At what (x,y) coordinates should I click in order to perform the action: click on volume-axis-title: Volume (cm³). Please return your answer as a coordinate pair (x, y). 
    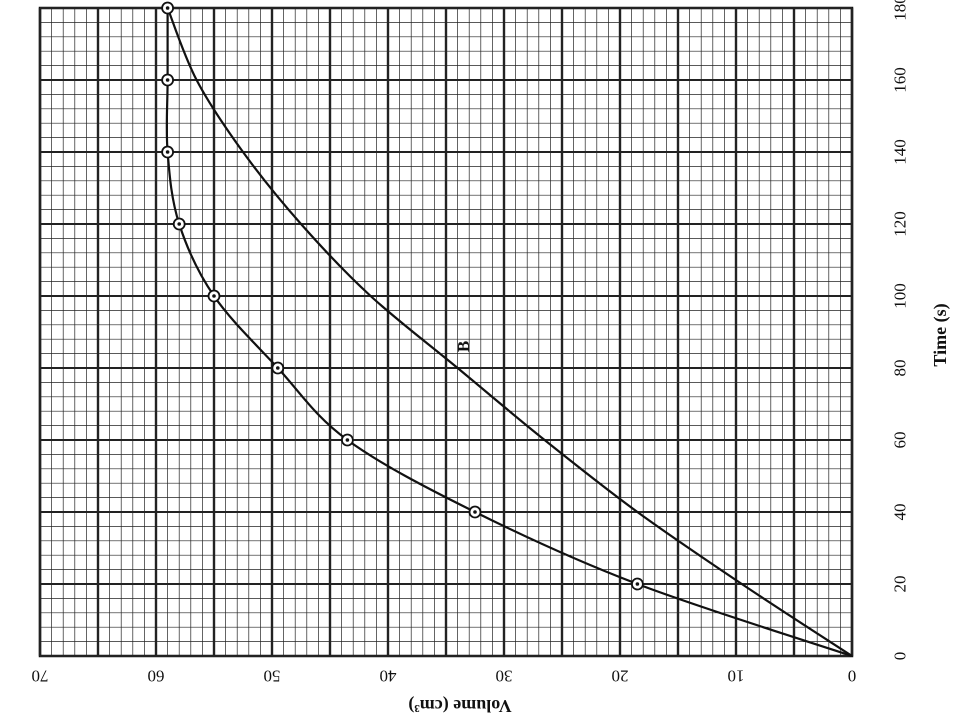
    Looking at the image, I should click on (459, 705).